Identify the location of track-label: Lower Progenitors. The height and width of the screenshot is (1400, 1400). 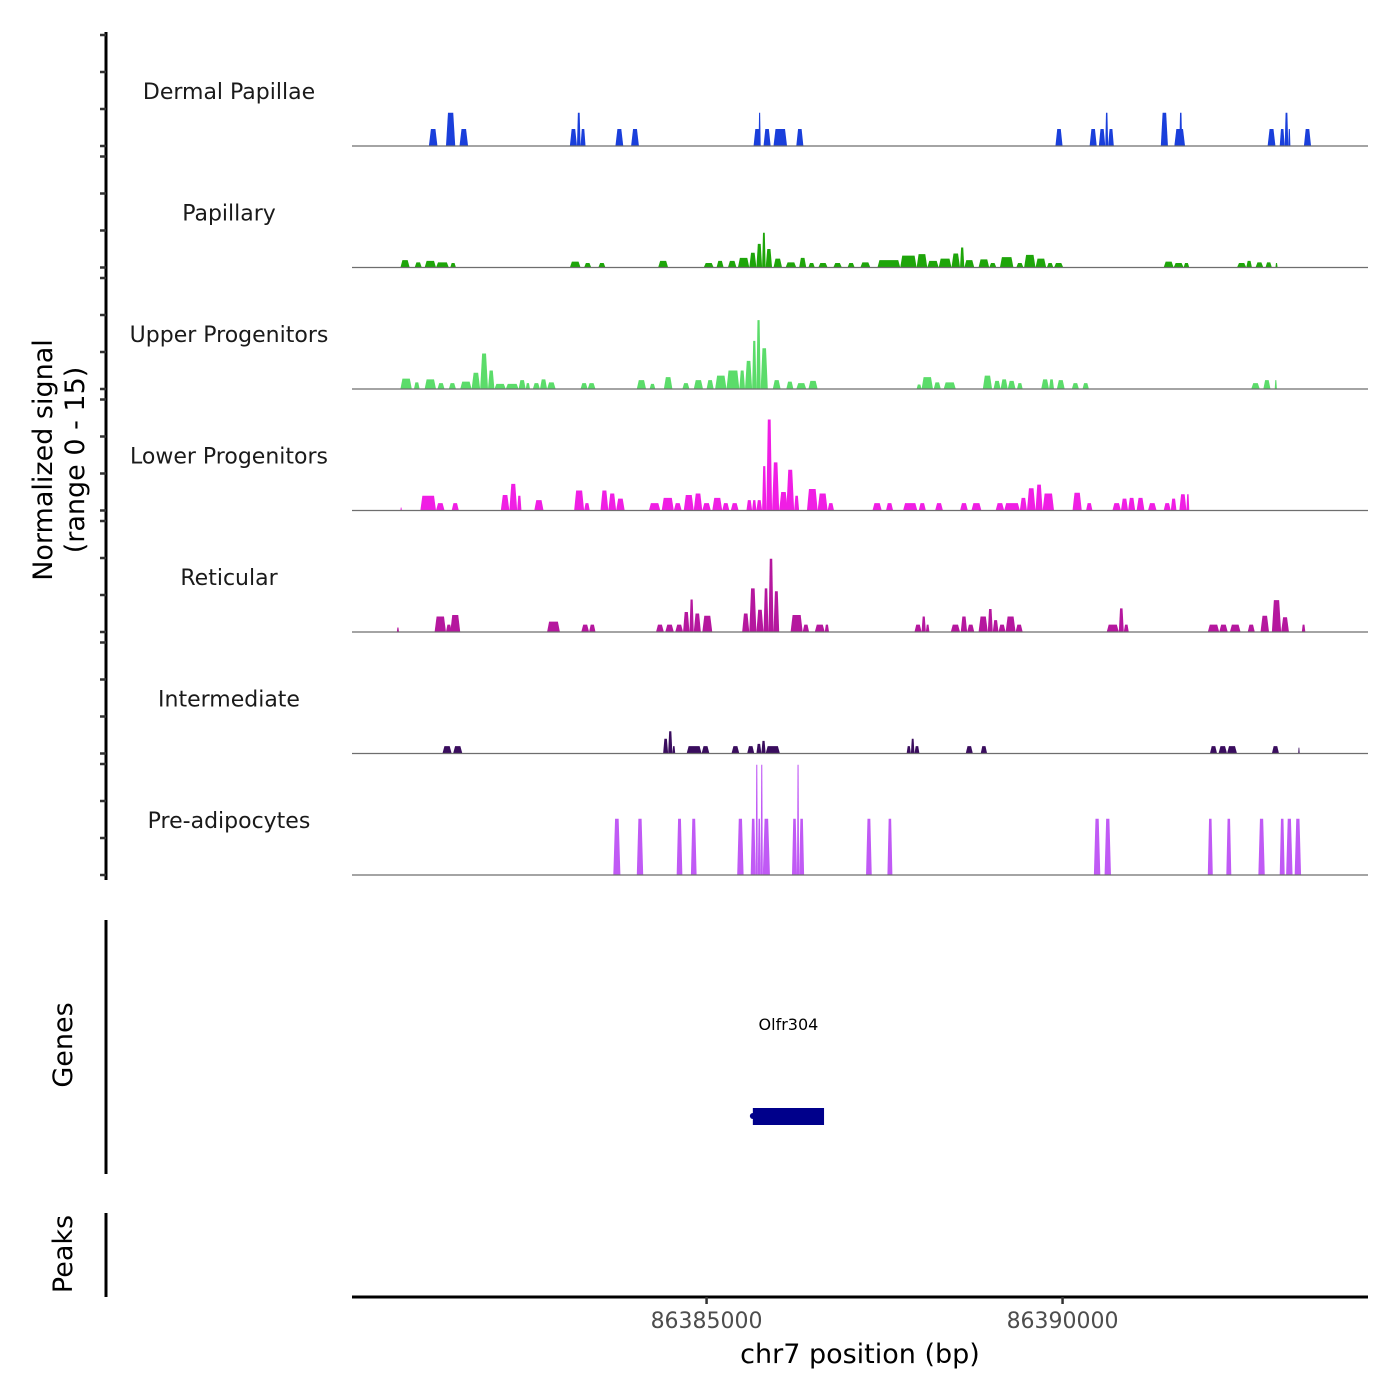
(229, 457).